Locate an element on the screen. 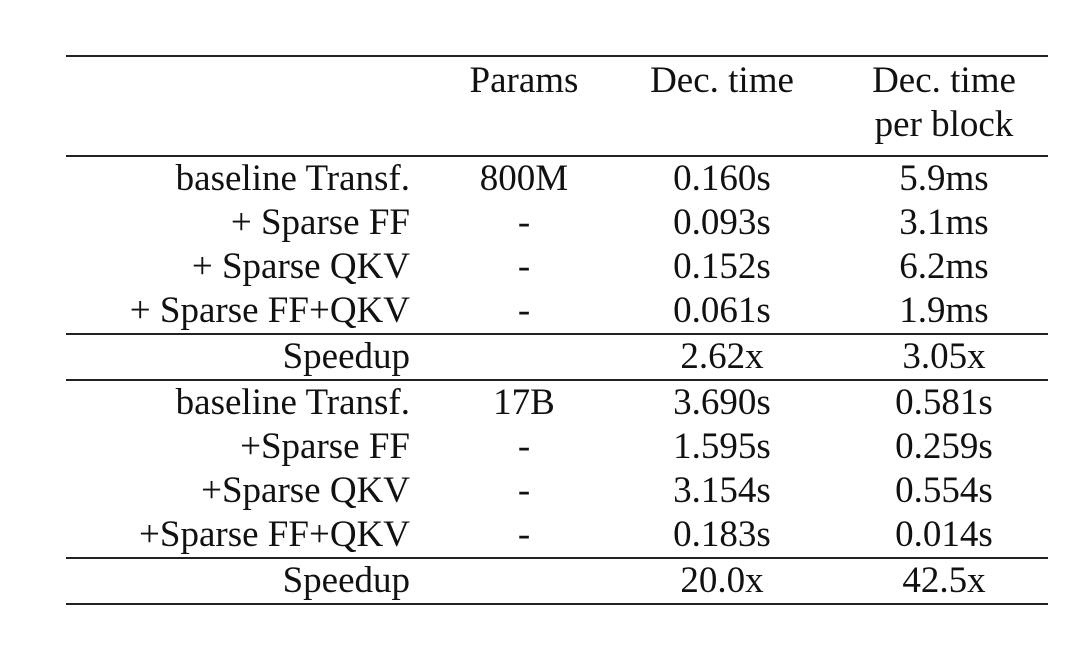  row-label: + Sparse FF+QKV is located at coordinates (269, 310).